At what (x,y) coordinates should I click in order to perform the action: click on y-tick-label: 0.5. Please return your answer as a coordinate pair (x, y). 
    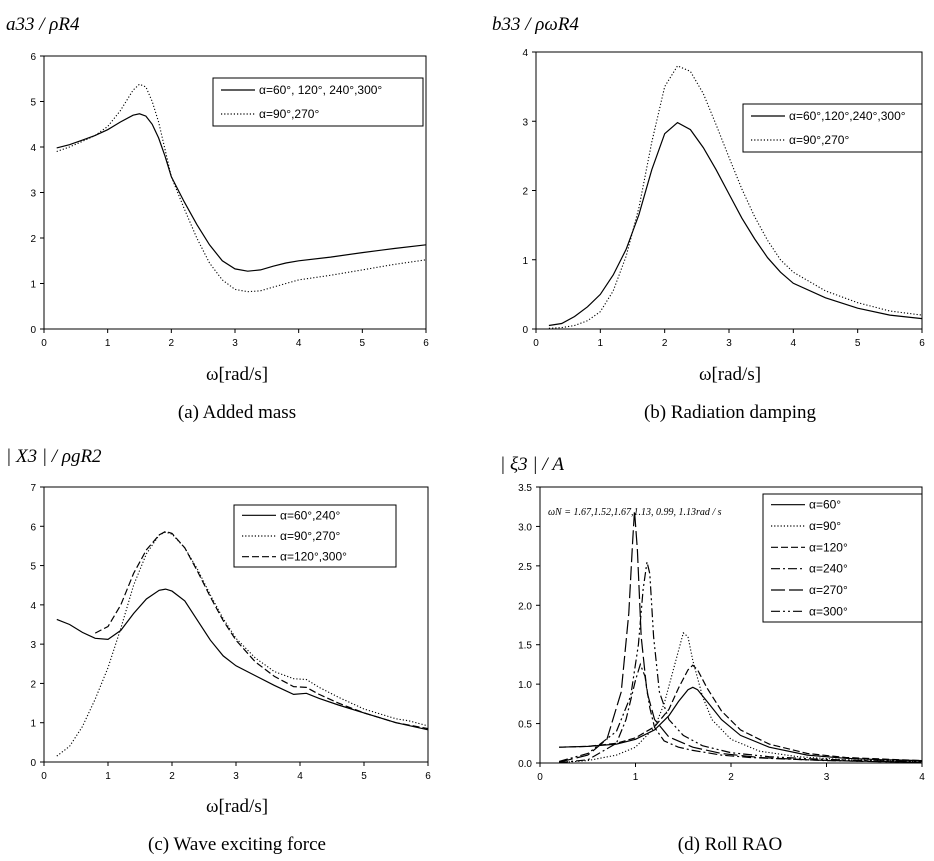
    Looking at the image, I should click on (525, 725).